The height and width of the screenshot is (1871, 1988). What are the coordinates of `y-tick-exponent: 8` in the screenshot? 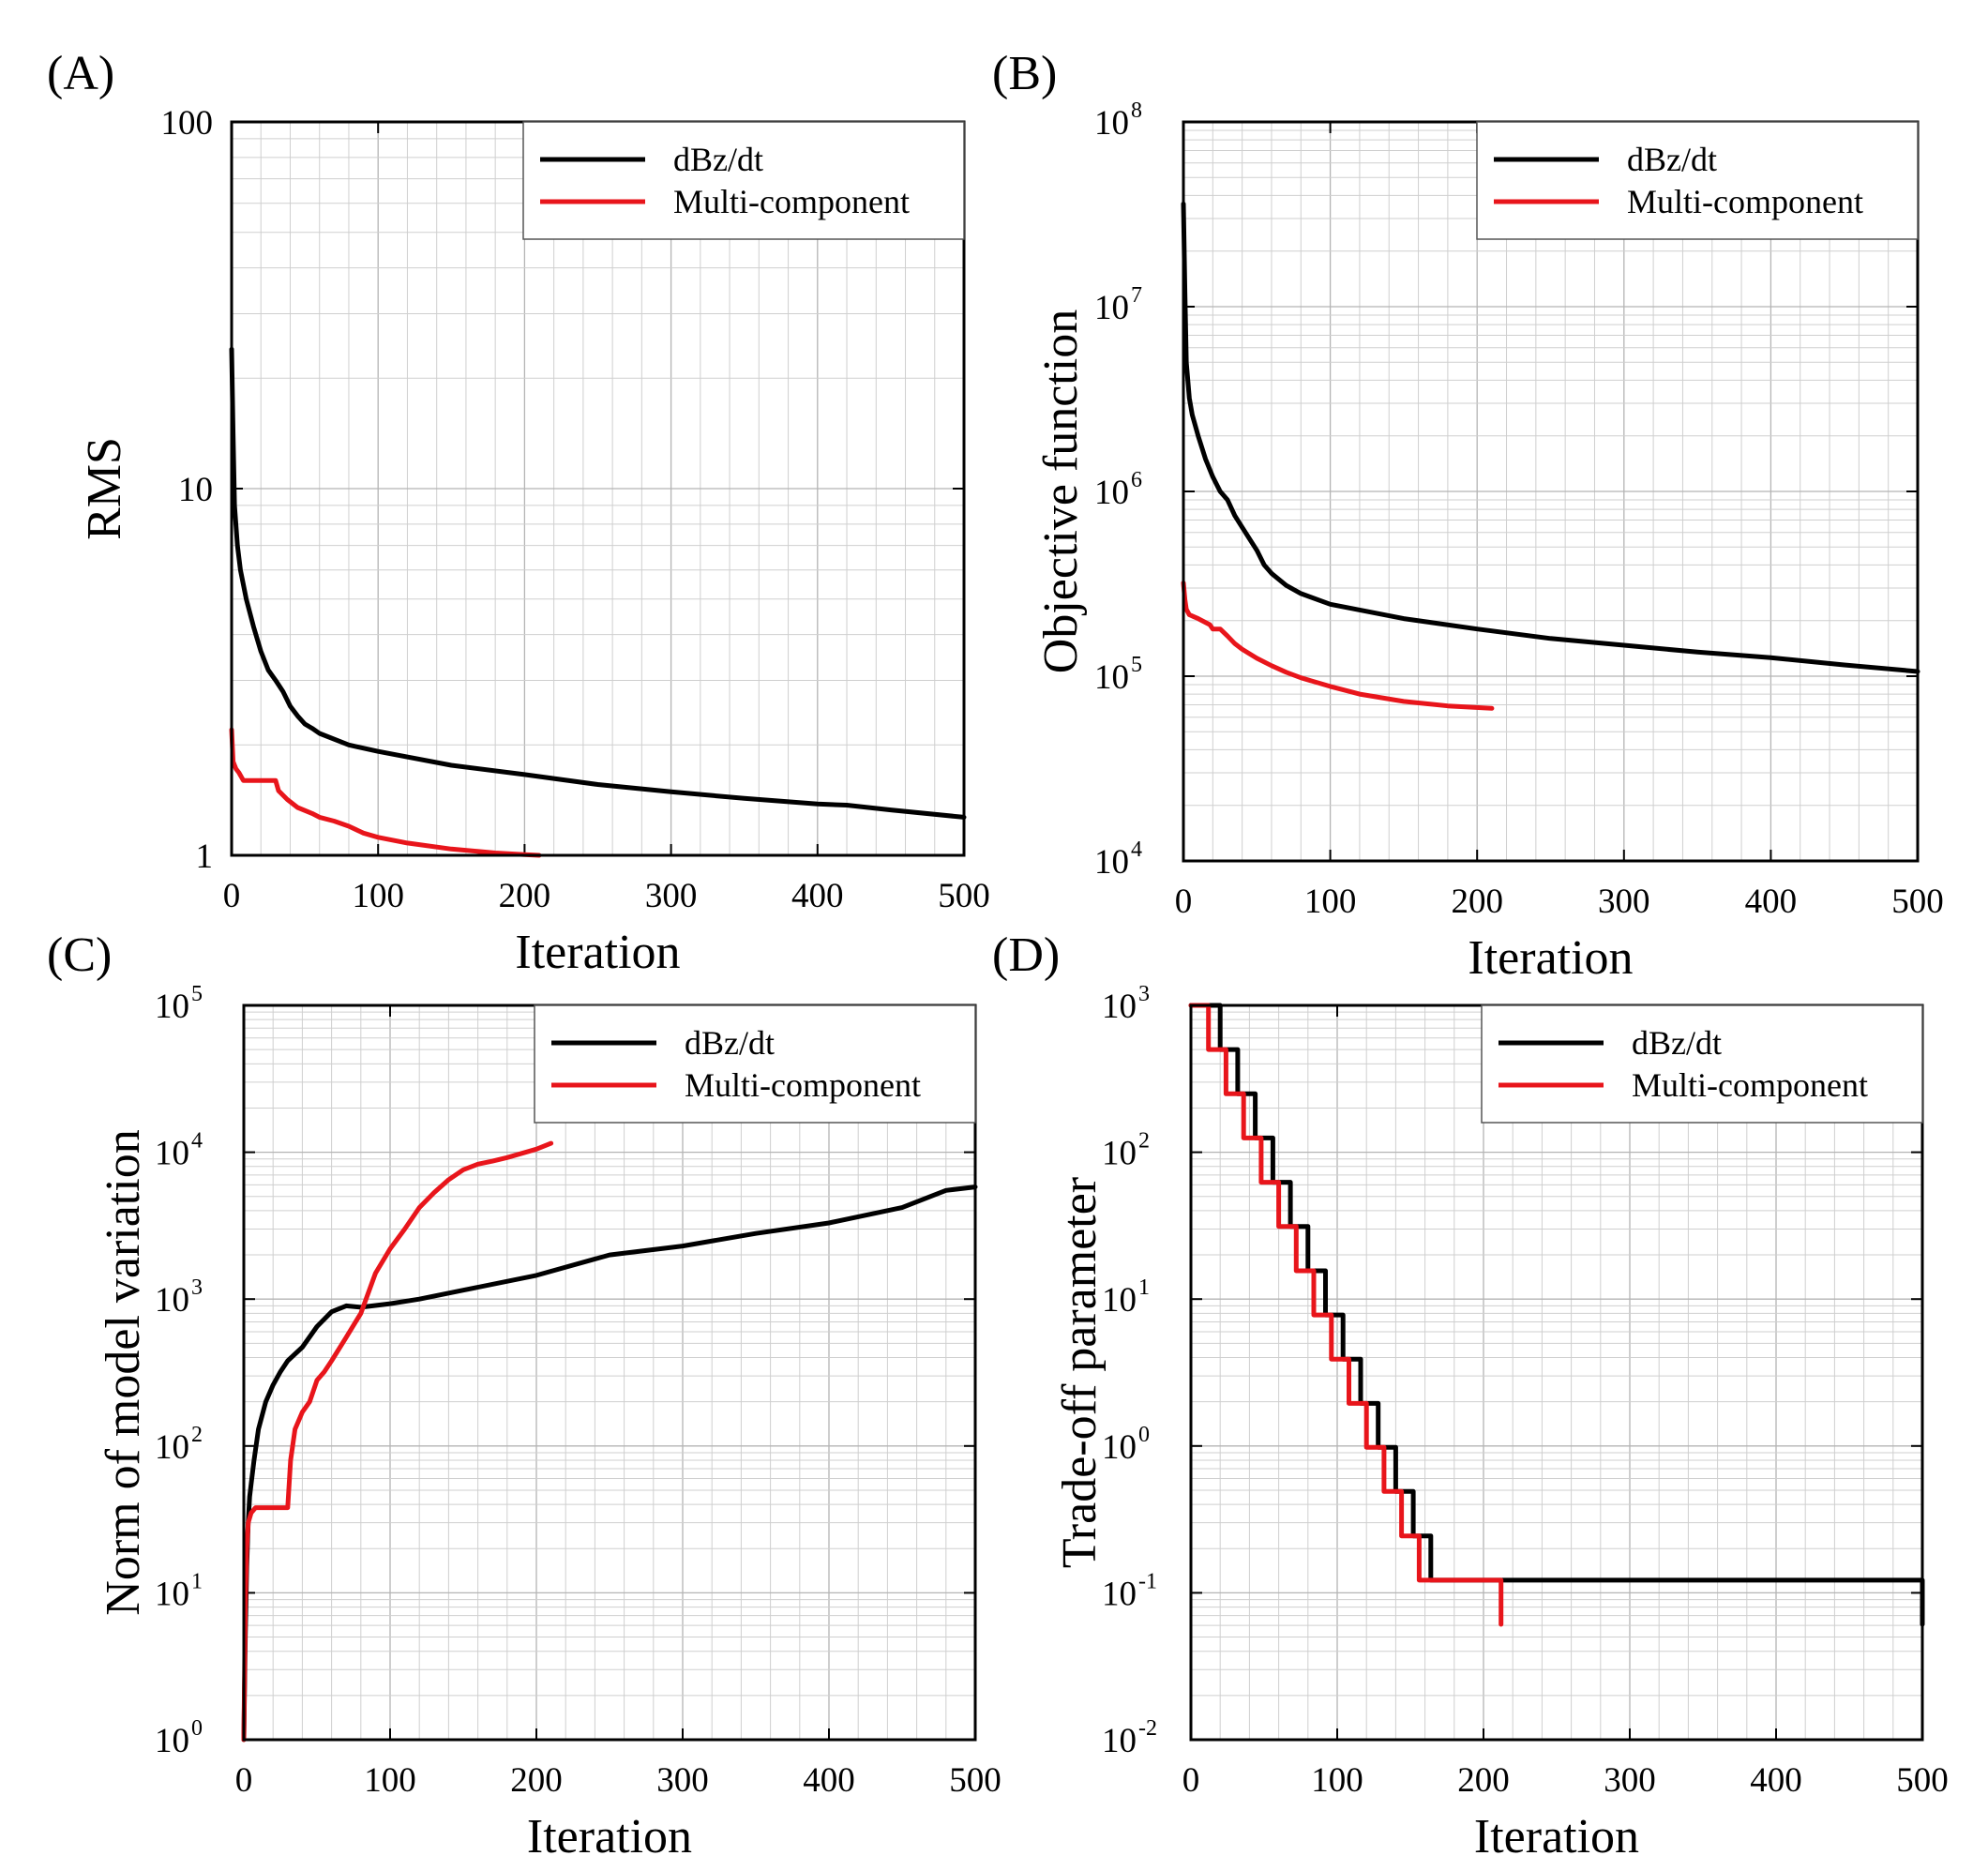 It's located at (1136, 111).